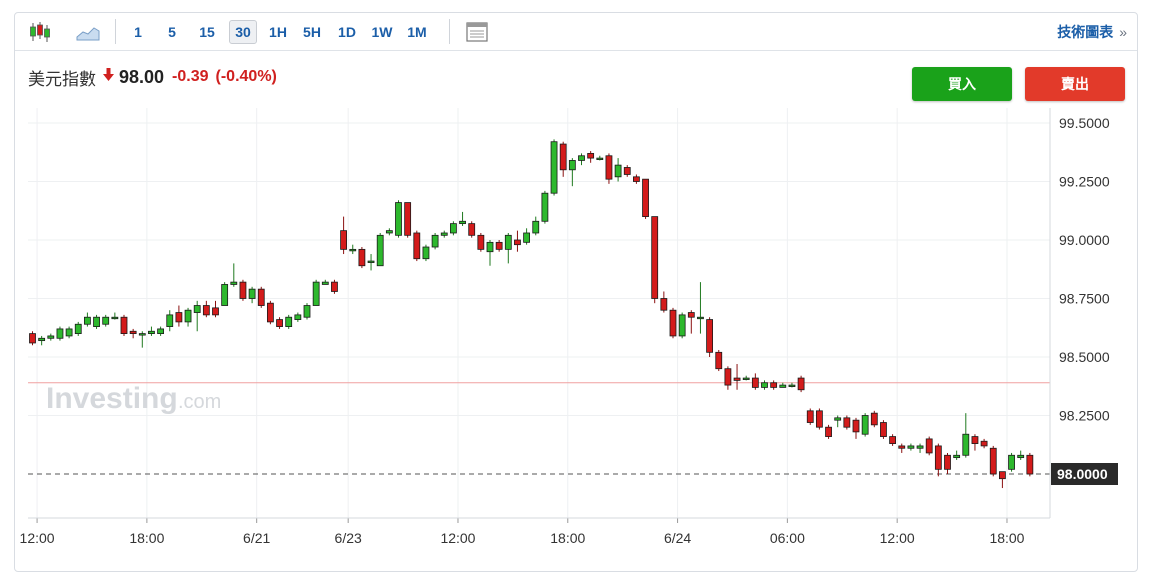 The height and width of the screenshot is (572, 1154). What do you see at coordinates (1084, 299) in the screenshot?
I see `y-tick-label: 98.7500` at bounding box center [1084, 299].